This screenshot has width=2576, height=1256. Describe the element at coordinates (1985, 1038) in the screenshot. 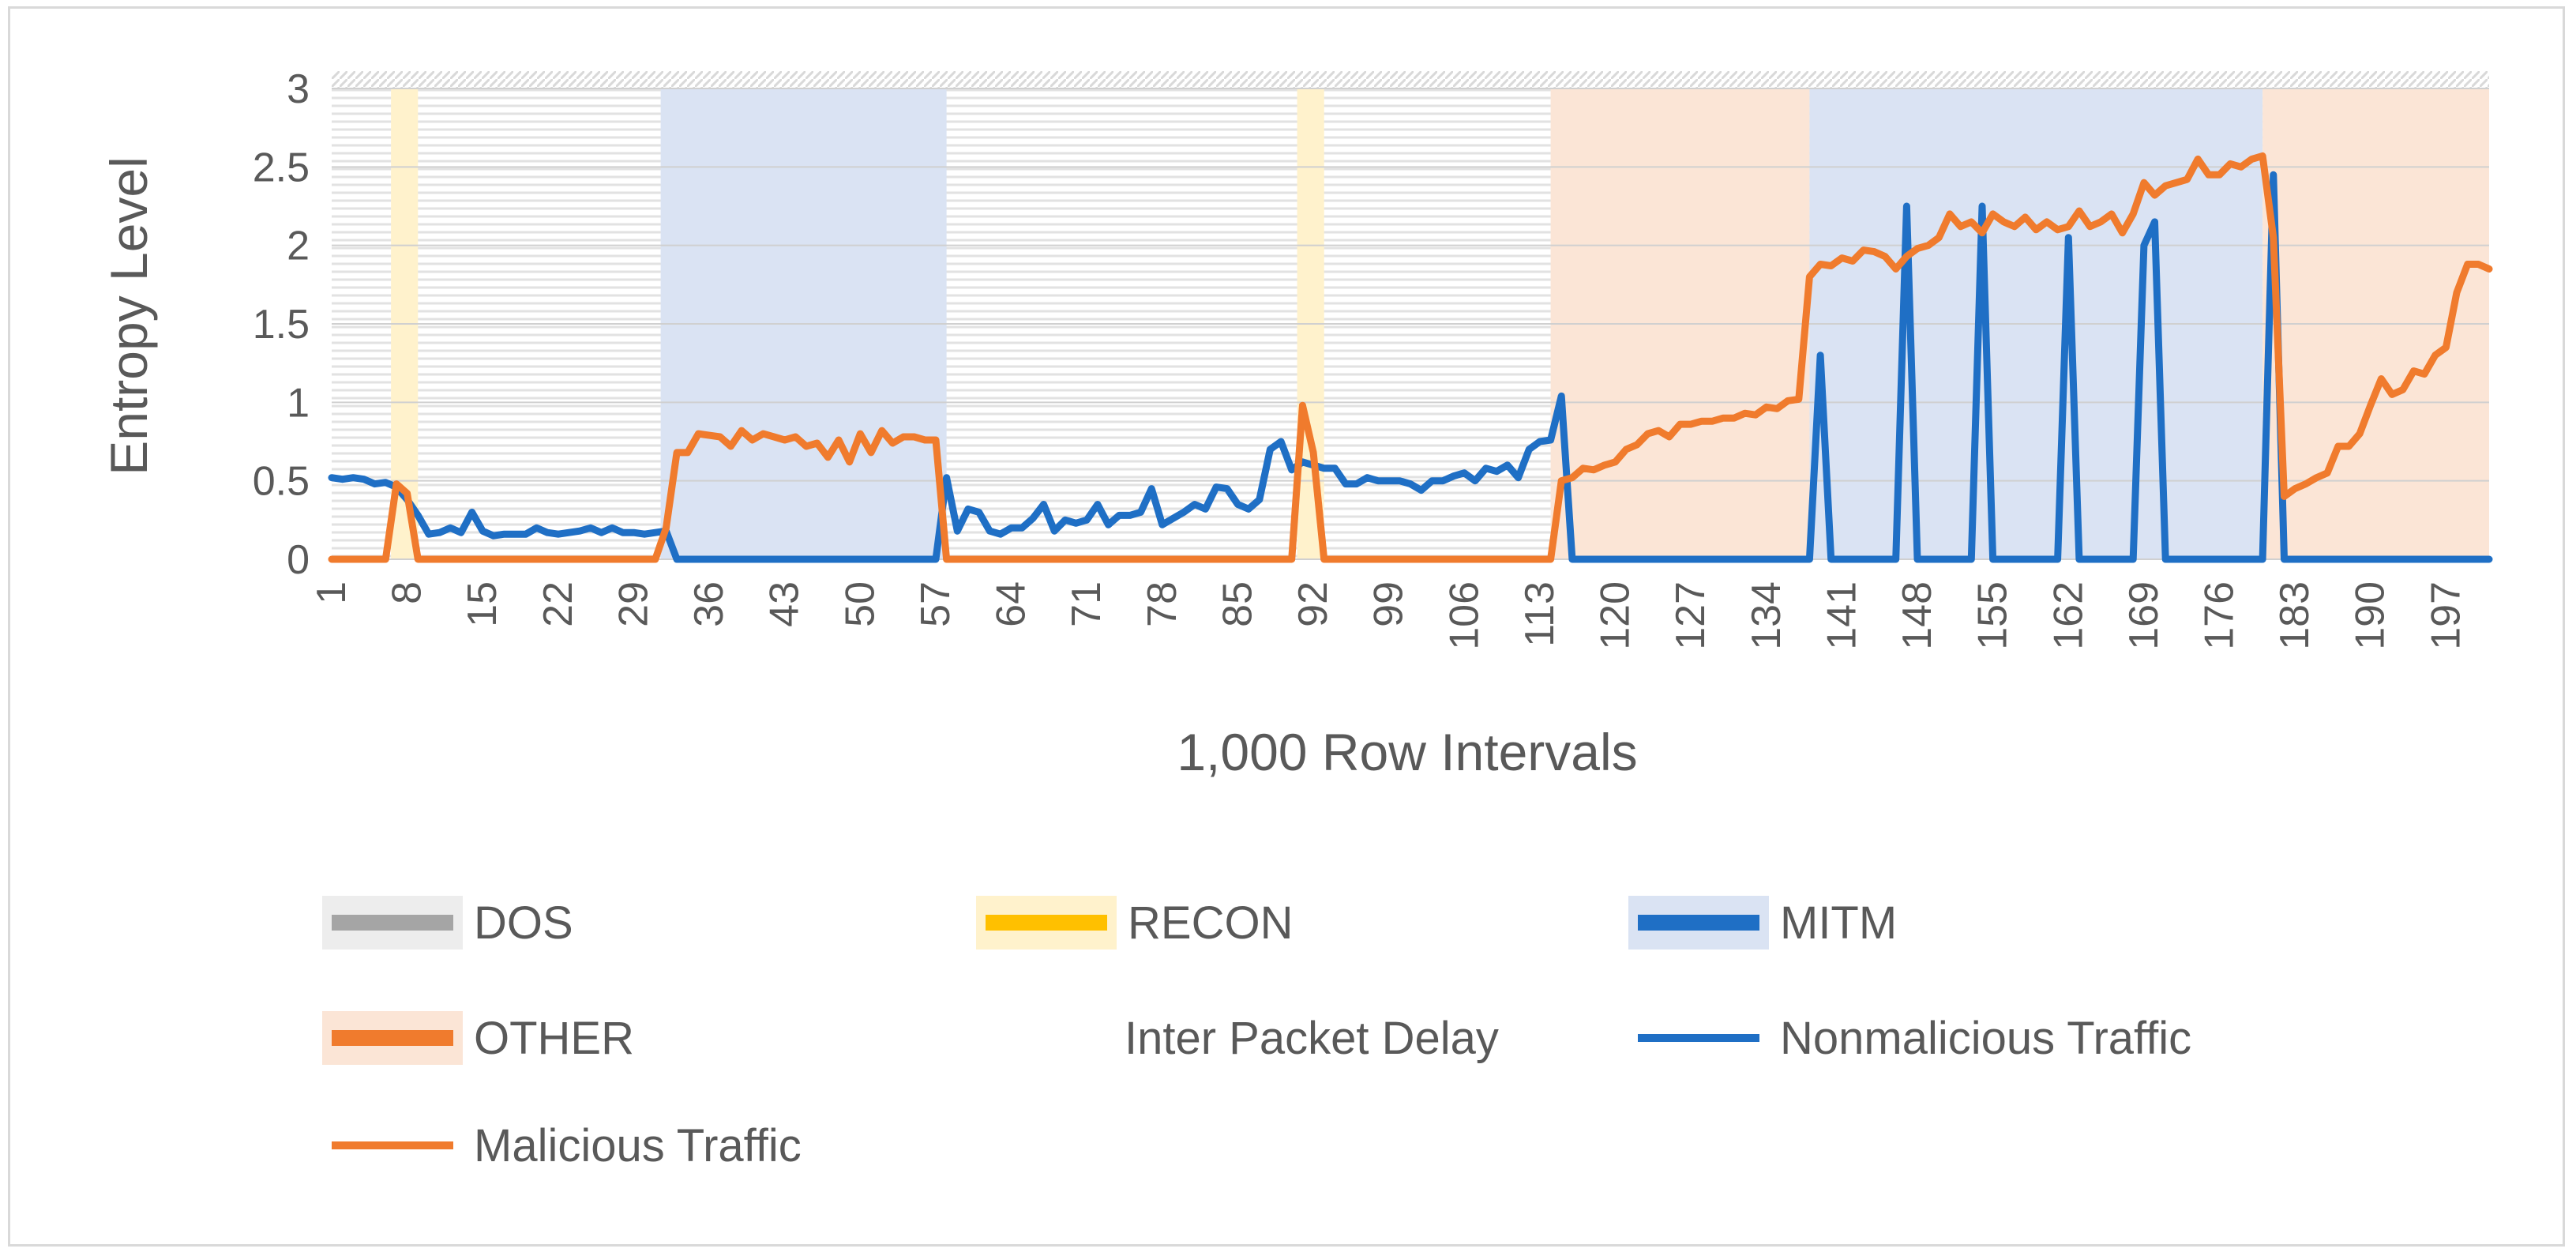

I see `legend-label-5: Nonmalicious Traffic` at that location.